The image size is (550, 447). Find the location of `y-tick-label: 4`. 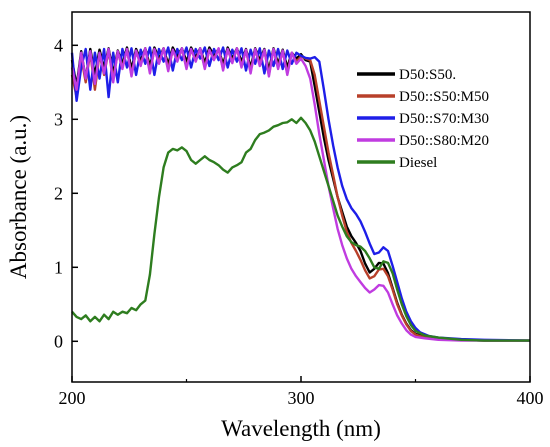

y-tick-label: 4 is located at coordinates (58, 45).